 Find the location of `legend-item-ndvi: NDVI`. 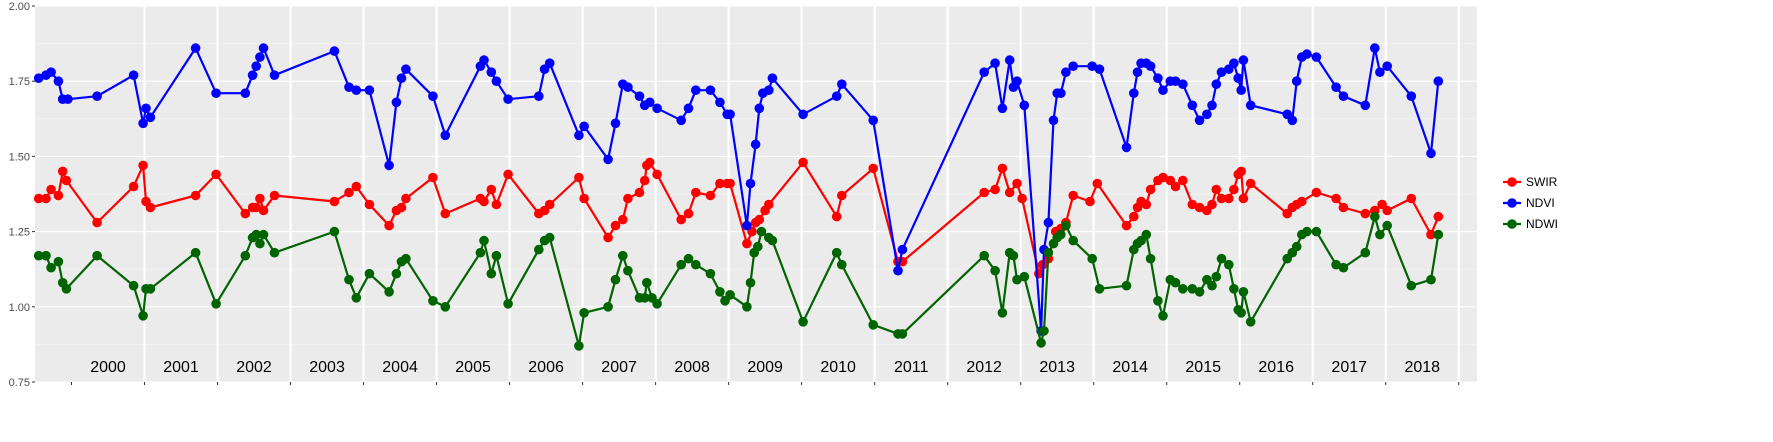

legend-item-ndvi: NDVI is located at coordinates (1529, 203).